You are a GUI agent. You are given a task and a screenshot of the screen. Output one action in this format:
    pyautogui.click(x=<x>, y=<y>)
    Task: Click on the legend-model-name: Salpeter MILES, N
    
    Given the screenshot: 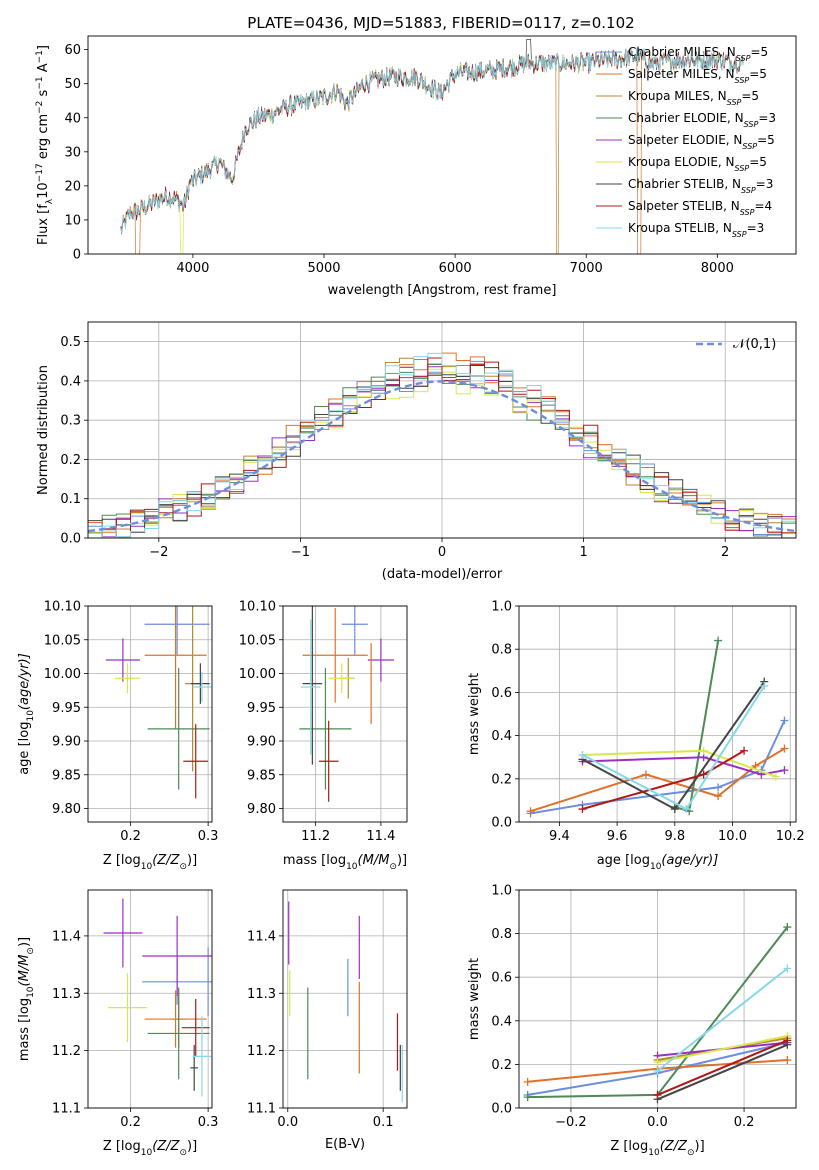 What is the action you would take?
    pyautogui.click(x=681, y=74)
    